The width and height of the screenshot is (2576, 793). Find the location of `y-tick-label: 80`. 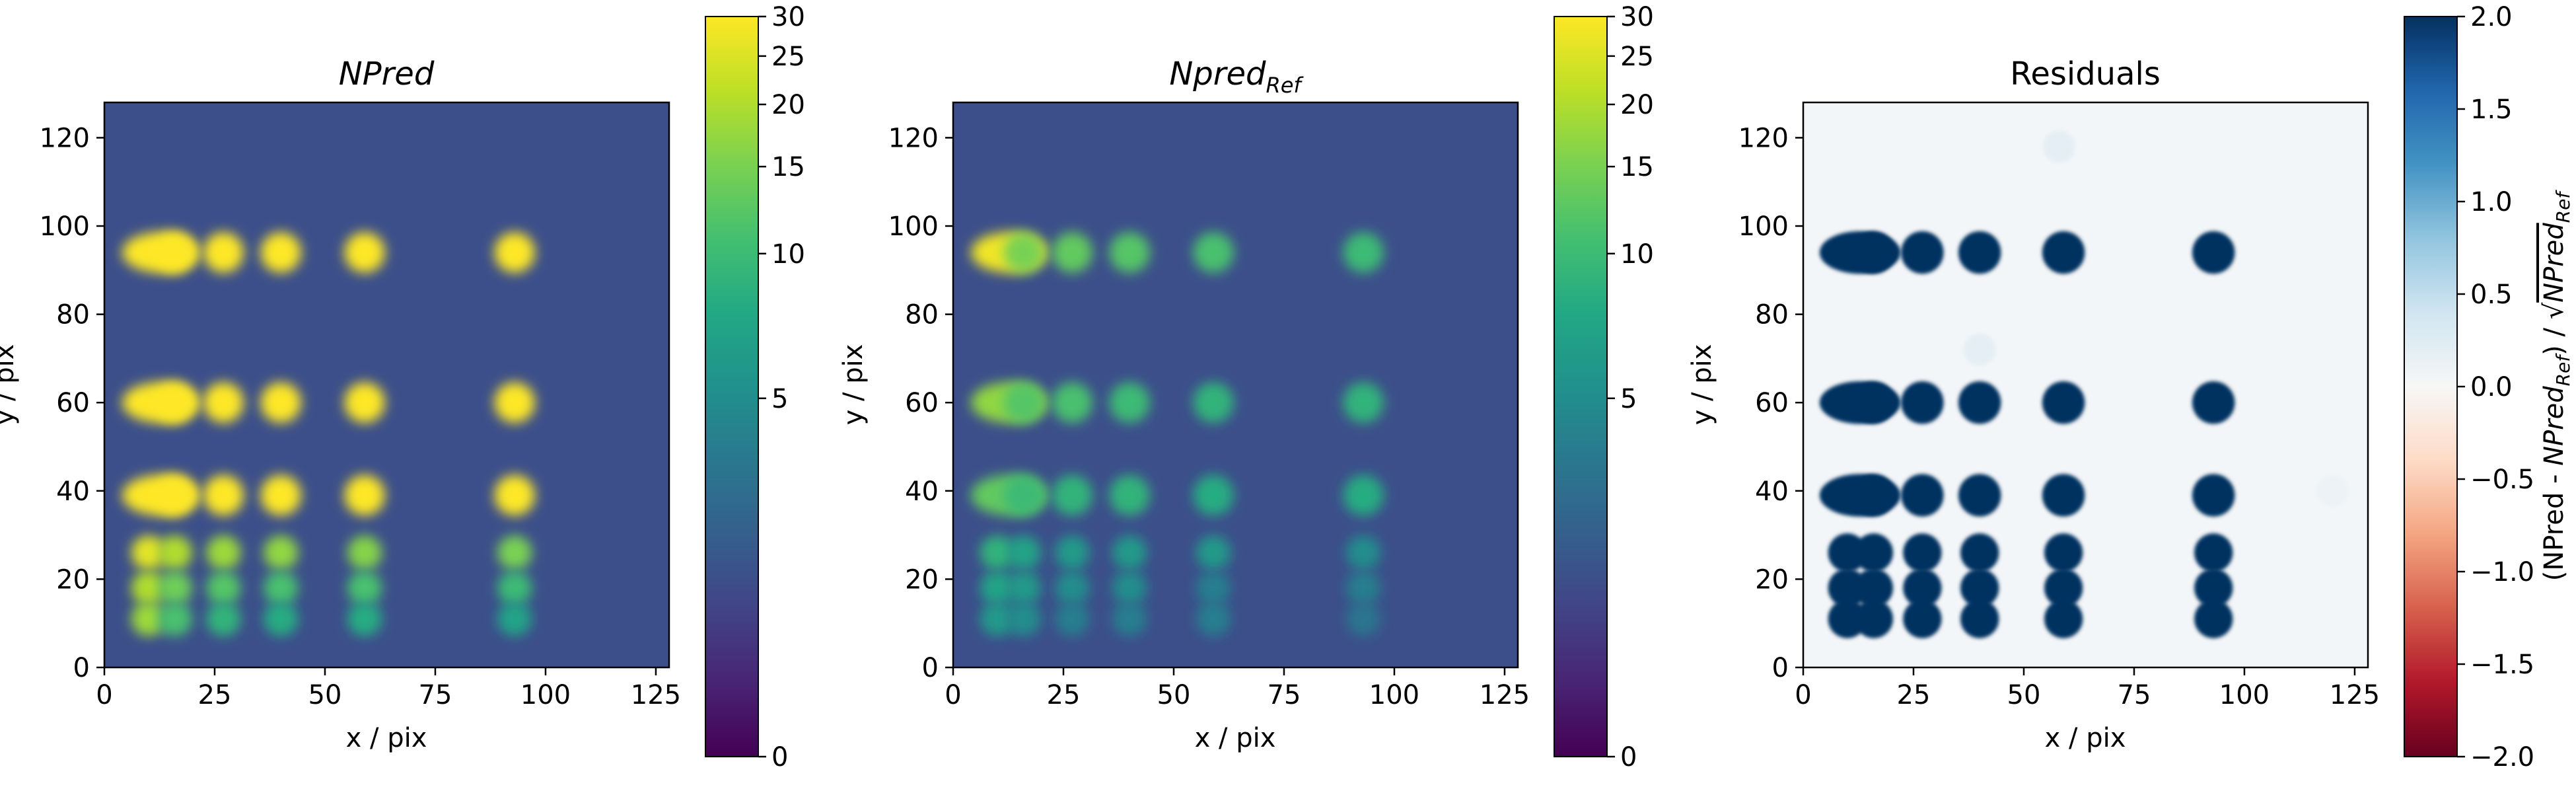

y-tick-label: 80 is located at coordinates (1772, 315).